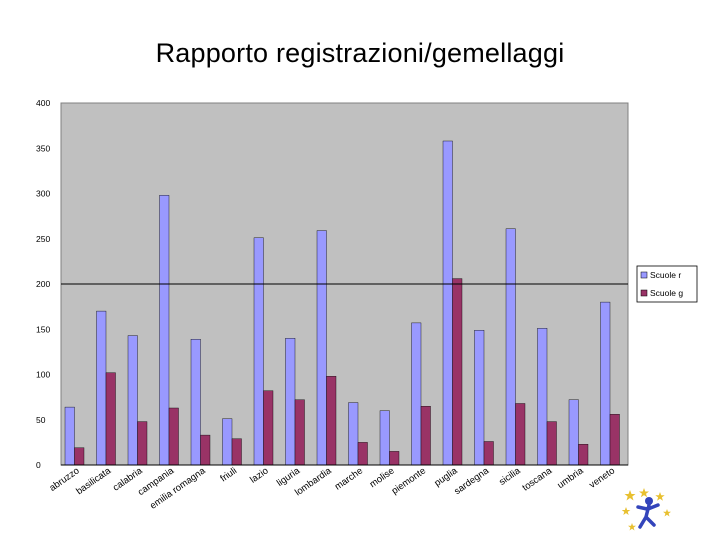 Image resolution: width=720 pixels, height=540 pixels. What do you see at coordinates (667, 284) in the screenshot?
I see `legend: Scuole r Scuole g` at bounding box center [667, 284].